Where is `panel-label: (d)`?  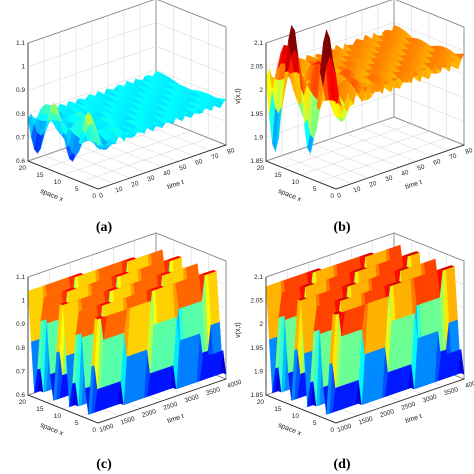 panel-label: (d) is located at coordinates (341, 464).